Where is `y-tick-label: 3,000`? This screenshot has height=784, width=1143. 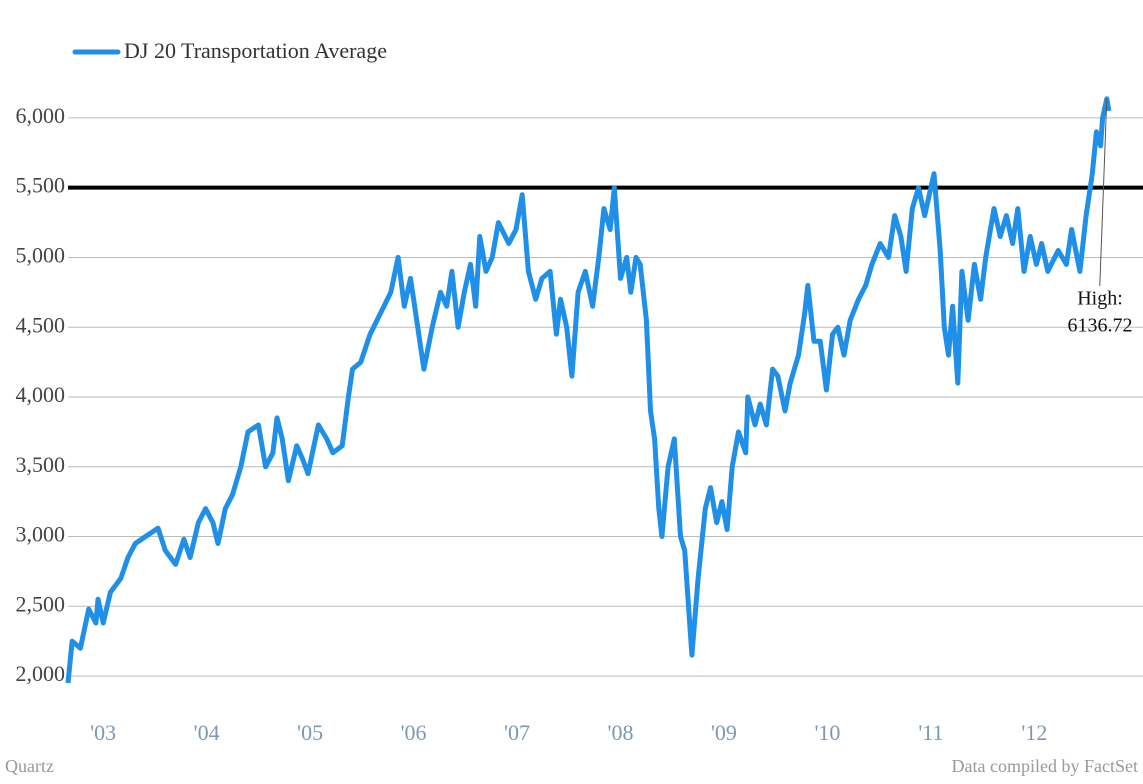 y-tick-label: 3,000 is located at coordinates (41, 534).